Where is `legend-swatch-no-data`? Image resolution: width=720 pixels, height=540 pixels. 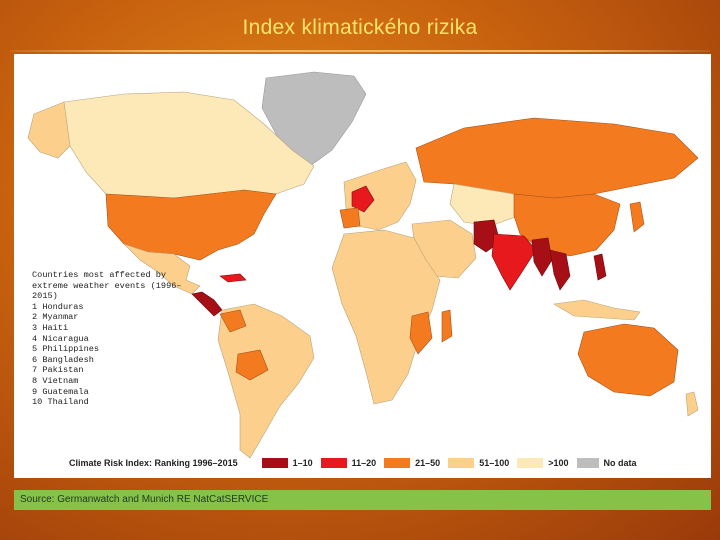 legend-swatch-no-data is located at coordinates (587, 463).